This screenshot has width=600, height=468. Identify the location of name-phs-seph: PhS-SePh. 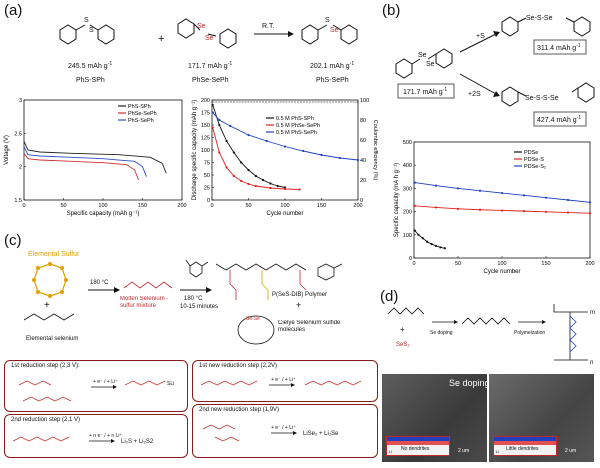
(332, 80).